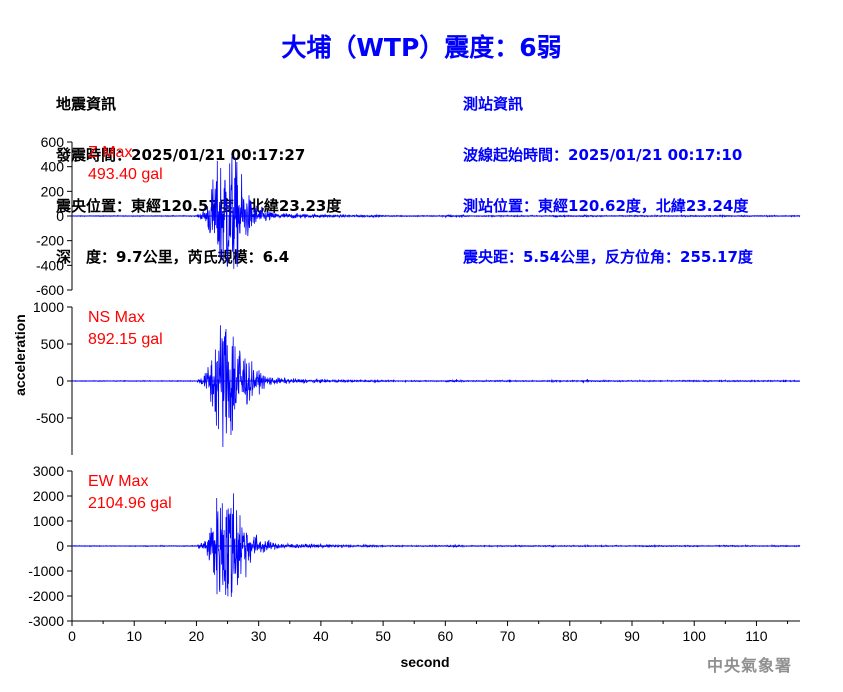  I want to click on waveform-z, so click(436, 212).